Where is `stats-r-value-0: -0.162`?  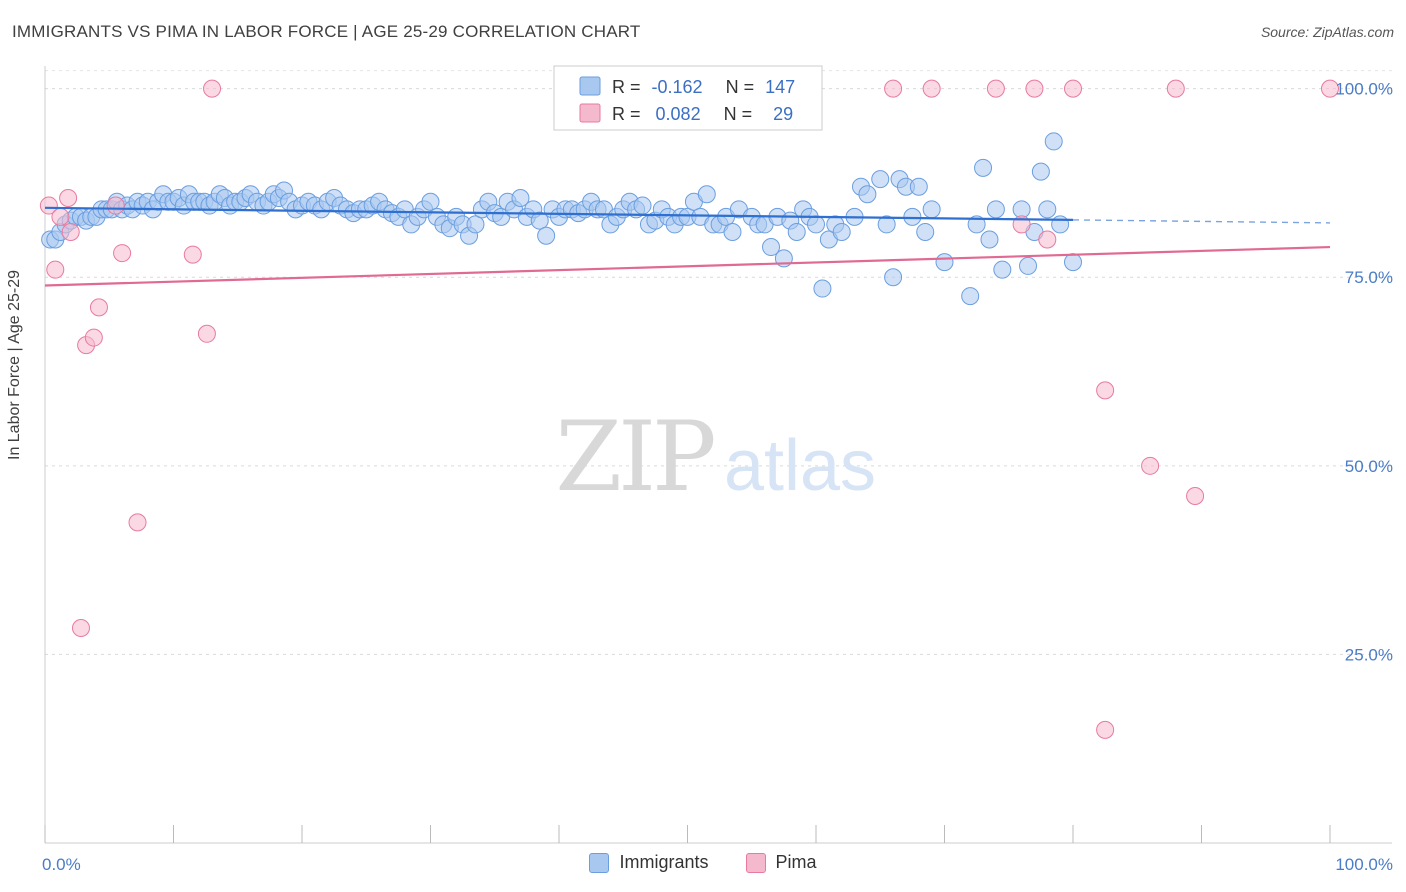 stats-r-value-0: -0.162 is located at coordinates (677, 87).